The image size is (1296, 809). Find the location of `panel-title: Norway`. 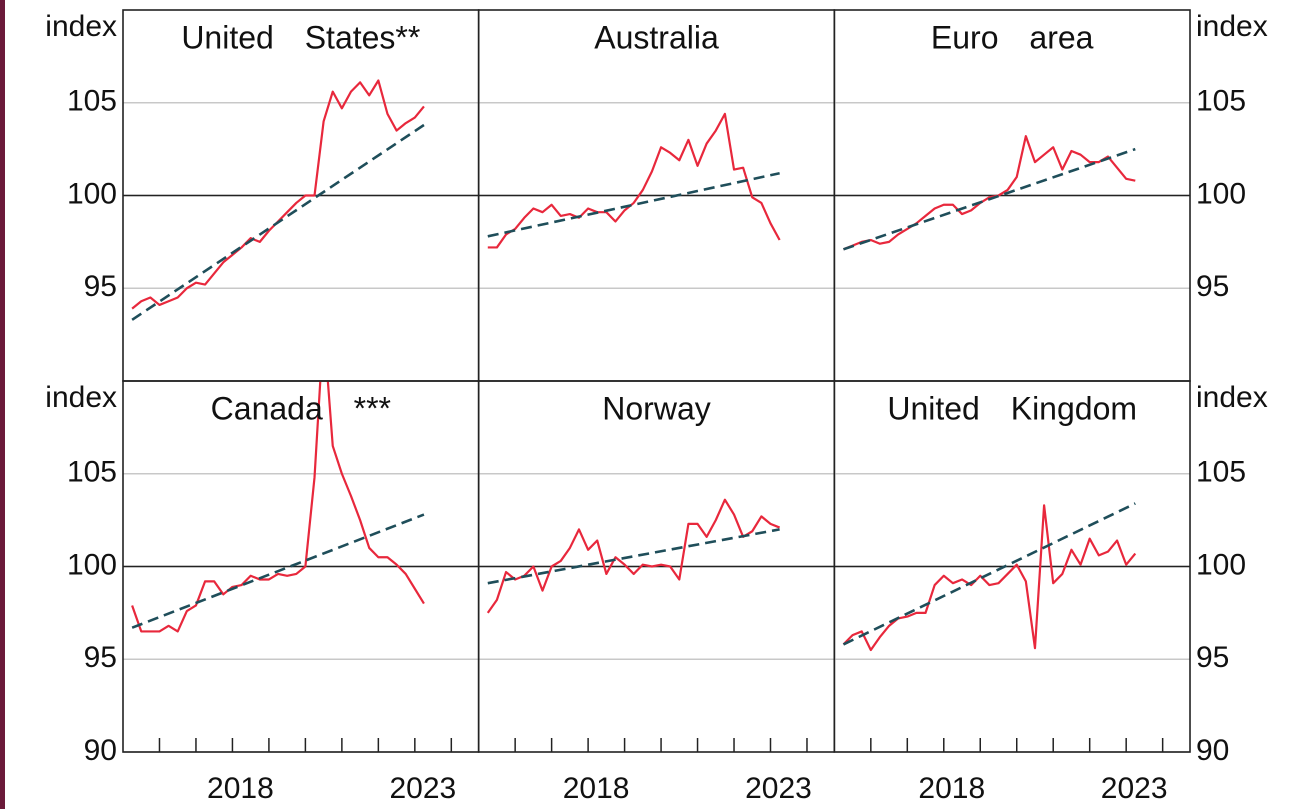

panel-title: Norway is located at coordinates (656, 408).